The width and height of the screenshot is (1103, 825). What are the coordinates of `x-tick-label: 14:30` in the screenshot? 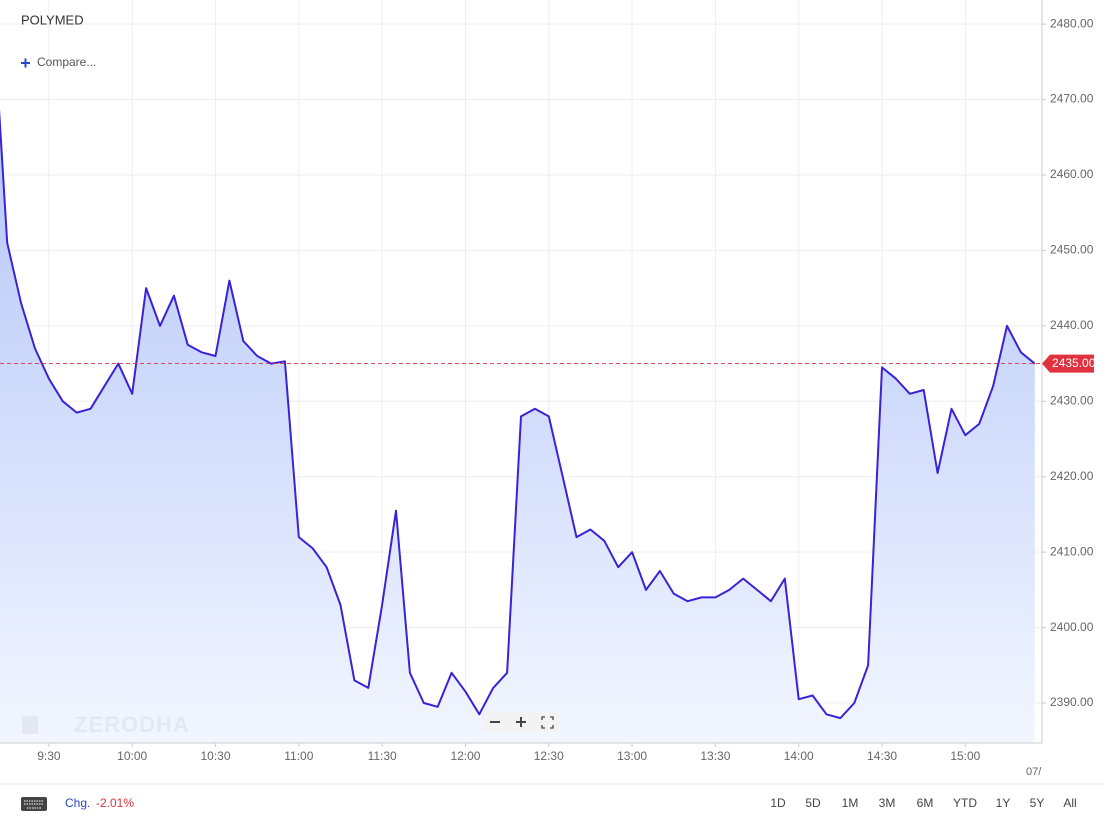 It's located at (882, 756).